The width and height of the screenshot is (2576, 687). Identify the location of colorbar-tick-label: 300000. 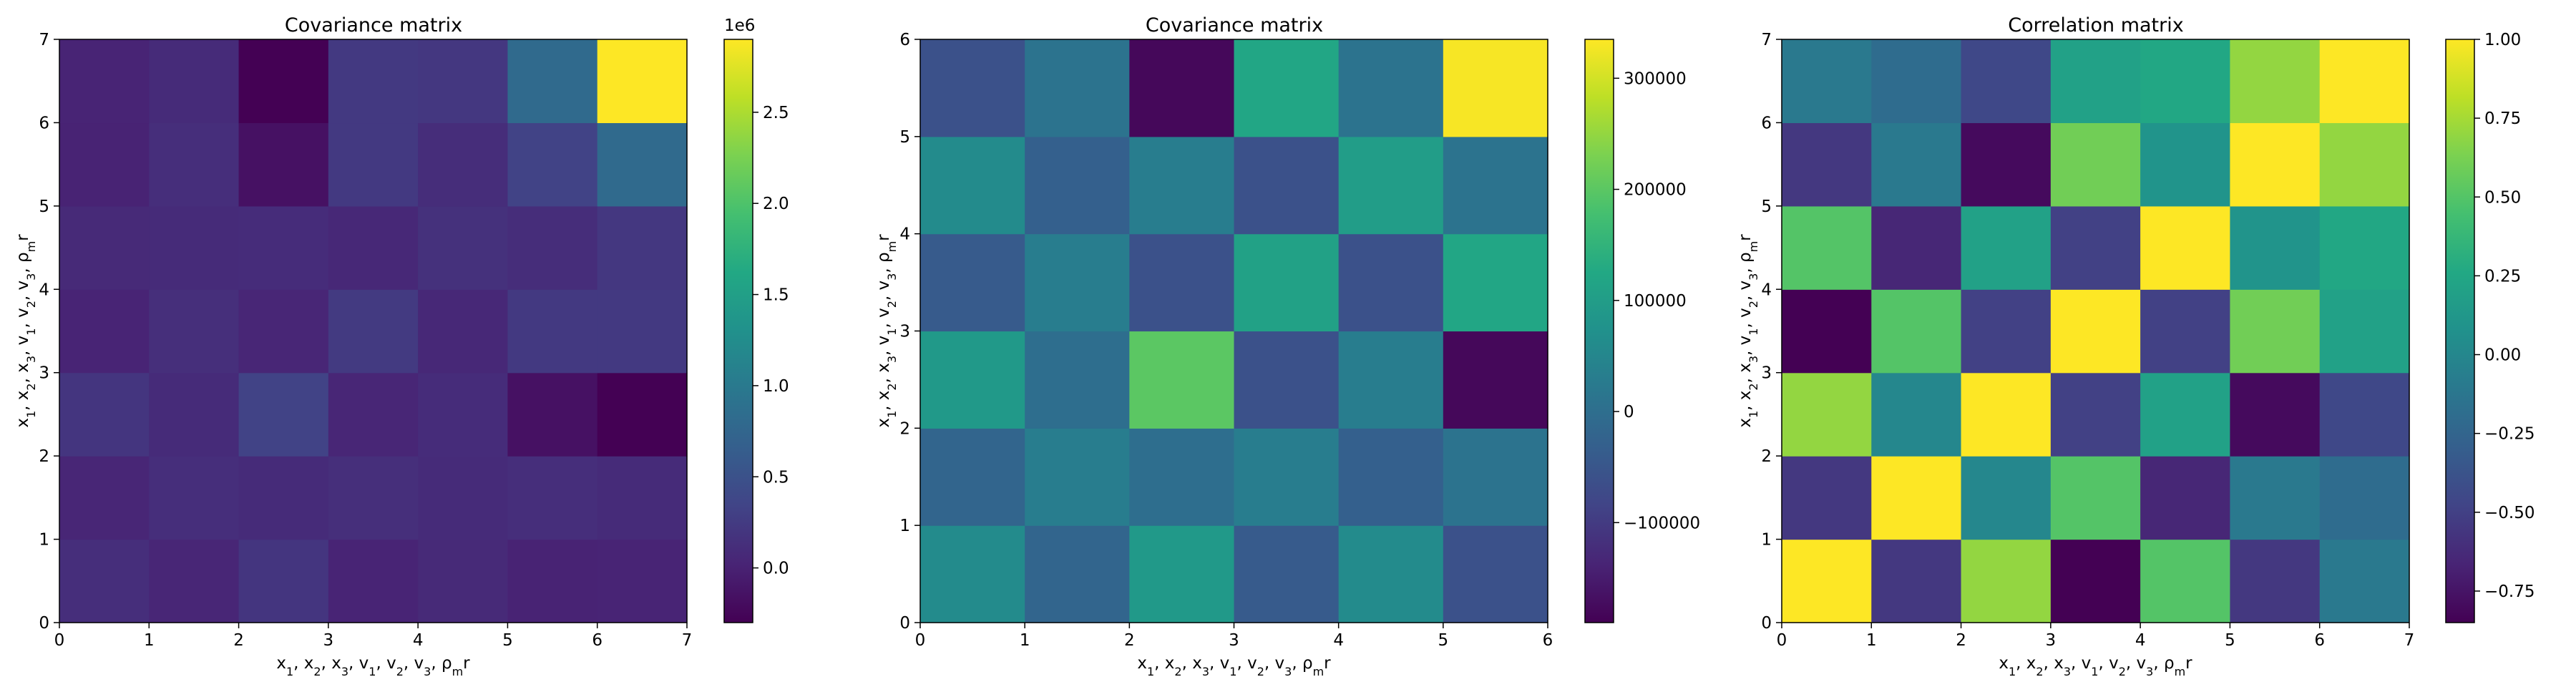
(1655, 78).